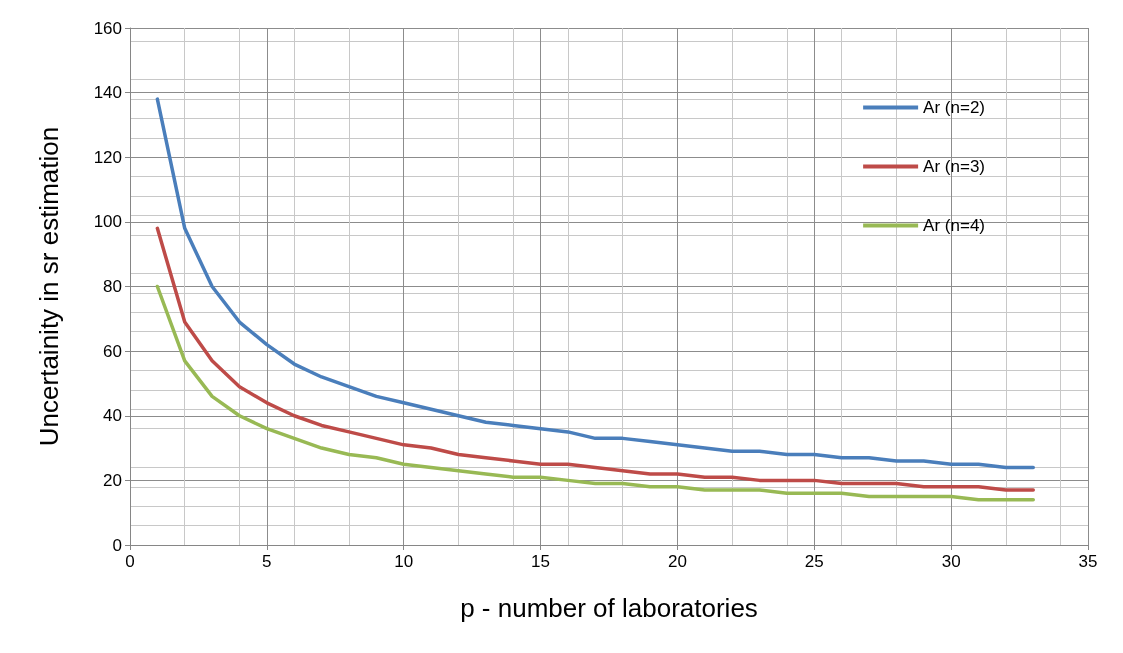  Describe the element at coordinates (112, 416) in the screenshot. I see `y-tick-label: 40` at that location.